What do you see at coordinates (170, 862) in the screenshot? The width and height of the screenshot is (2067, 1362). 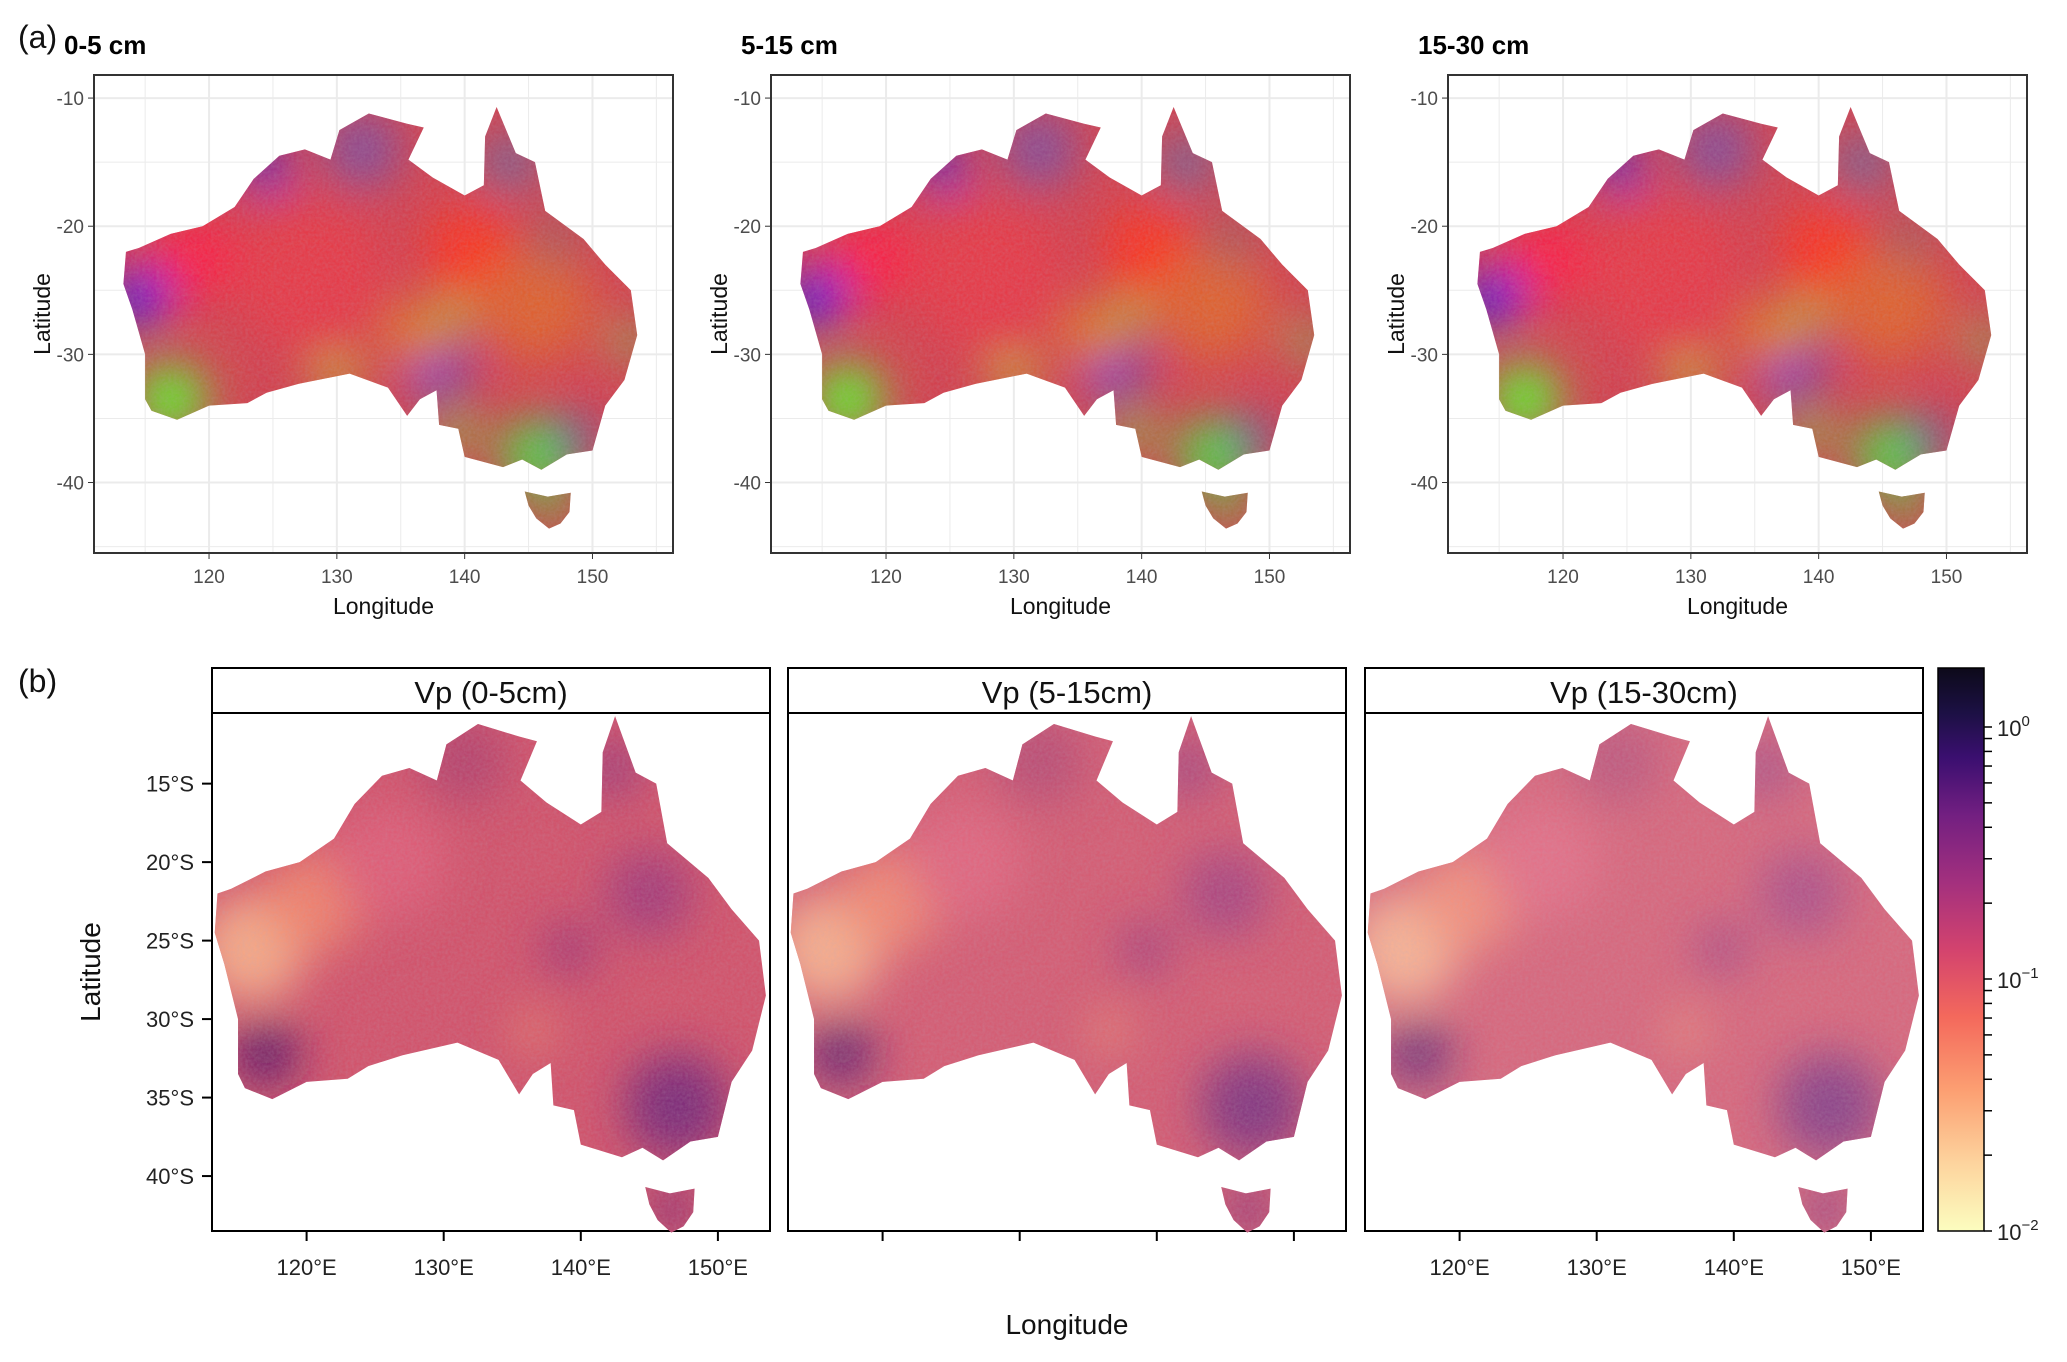 I see `y-tick-label: 20°S` at bounding box center [170, 862].